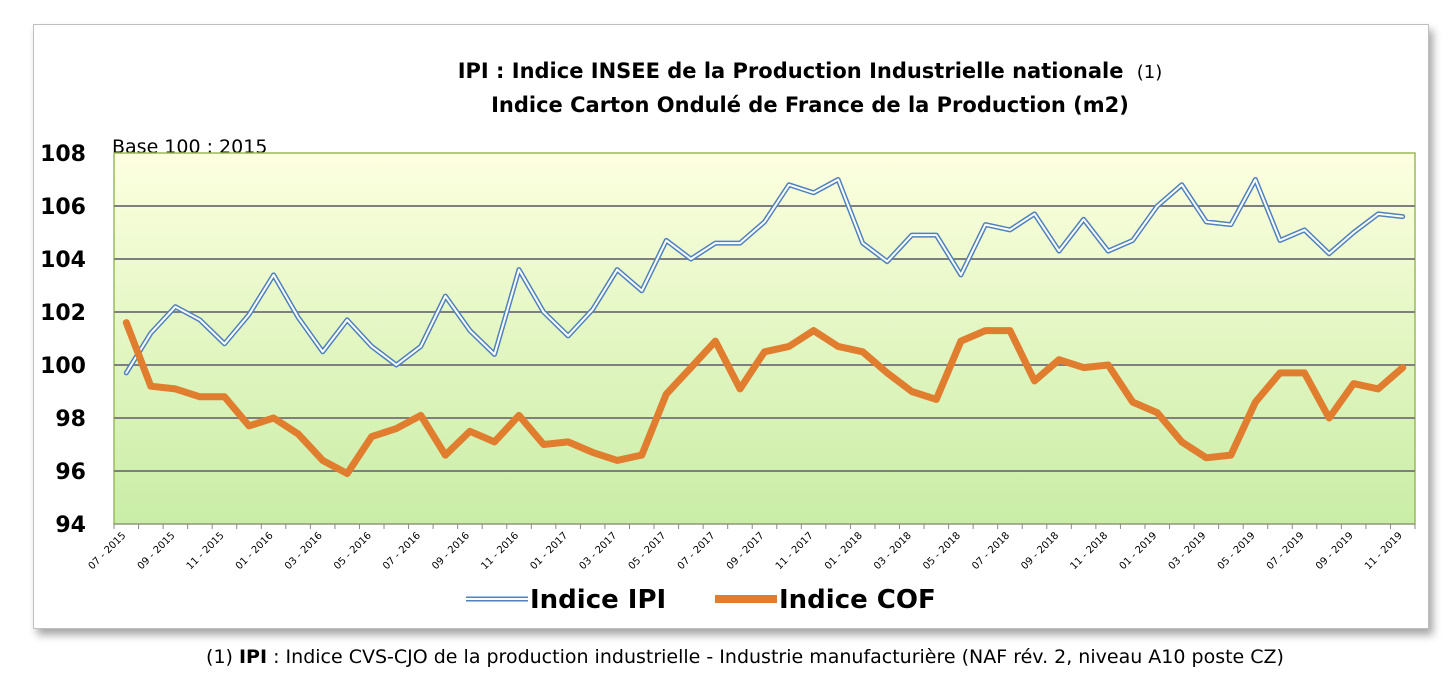 Image resolution: width=1451 pixels, height=686 pixels. I want to click on x-tick-label: 11 - 2015, so click(206, 551).